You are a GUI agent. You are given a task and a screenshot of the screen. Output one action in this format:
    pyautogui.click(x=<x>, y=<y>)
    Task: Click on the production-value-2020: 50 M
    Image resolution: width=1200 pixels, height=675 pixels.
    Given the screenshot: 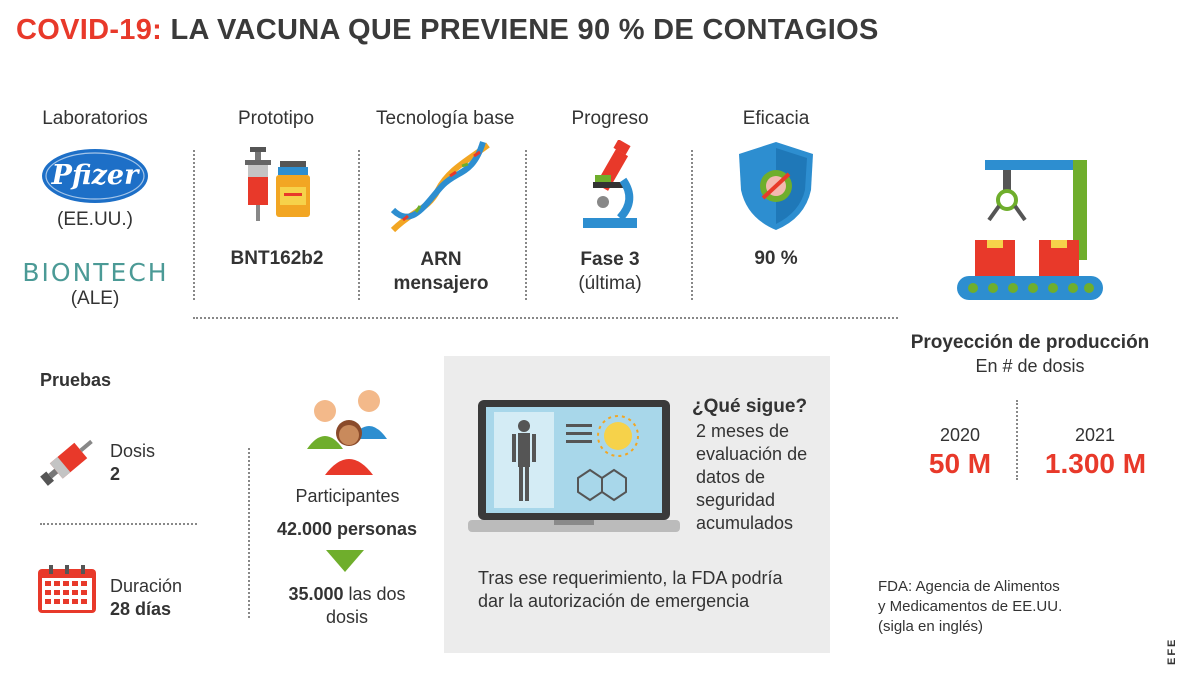 What is the action you would take?
    pyautogui.click(x=960, y=463)
    